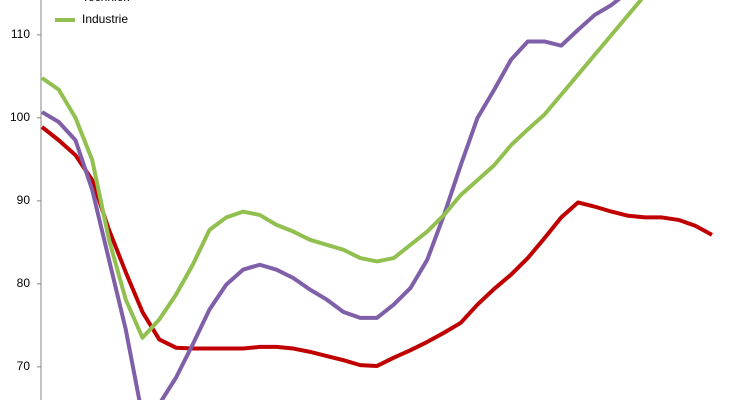 The image size is (750, 400). I want to click on y-tick-label: 100, so click(20, 117).